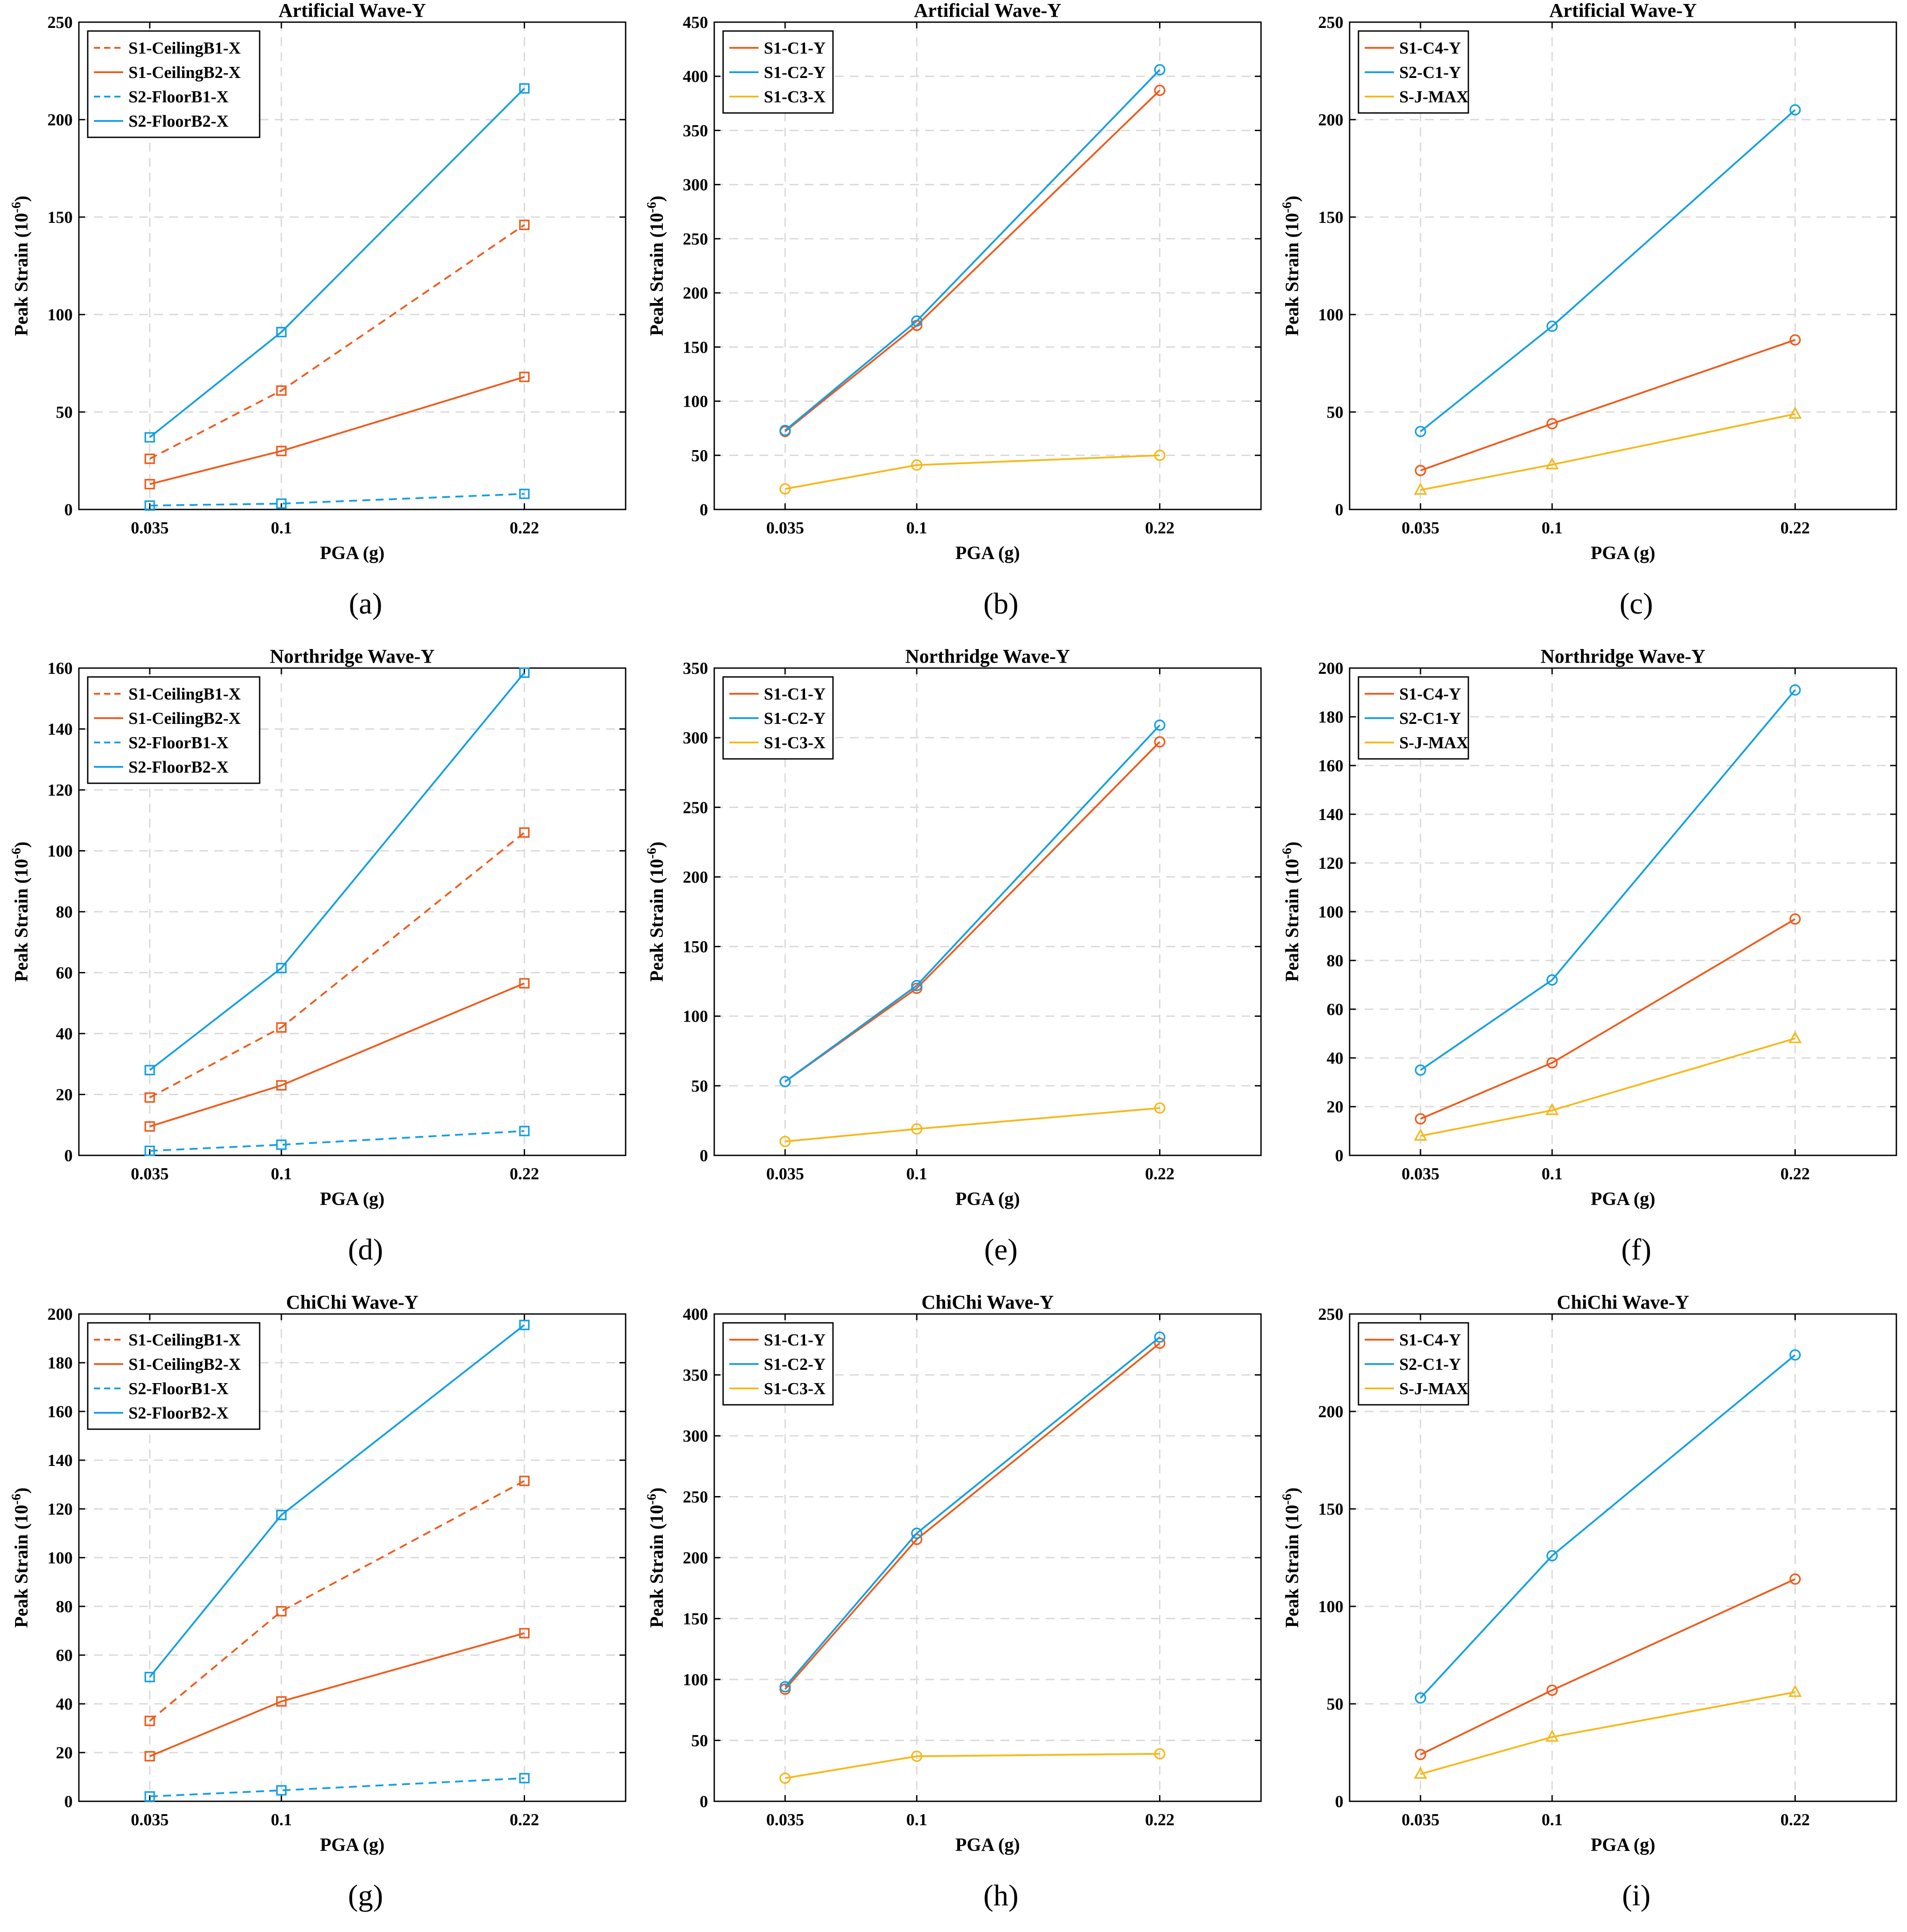 The height and width of the screenshot is (1932, 1907). What do you see at coordinates (1335, 1009) in the screenshot?
I see `y-tick-label: 60` at bounding box center [1335, 1009].